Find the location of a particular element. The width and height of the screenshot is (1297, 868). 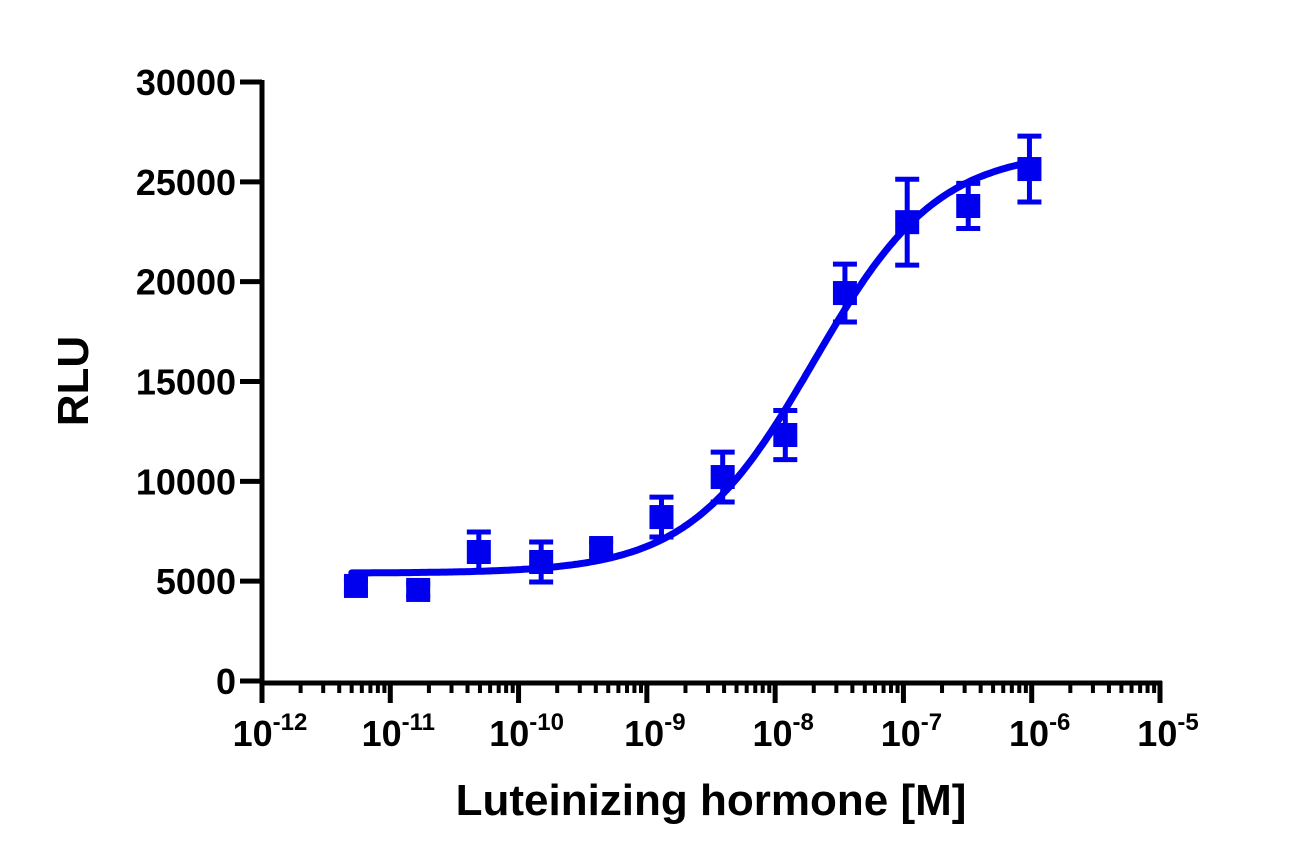

y-axis-label: RLU is located at coordinates (73, 381).